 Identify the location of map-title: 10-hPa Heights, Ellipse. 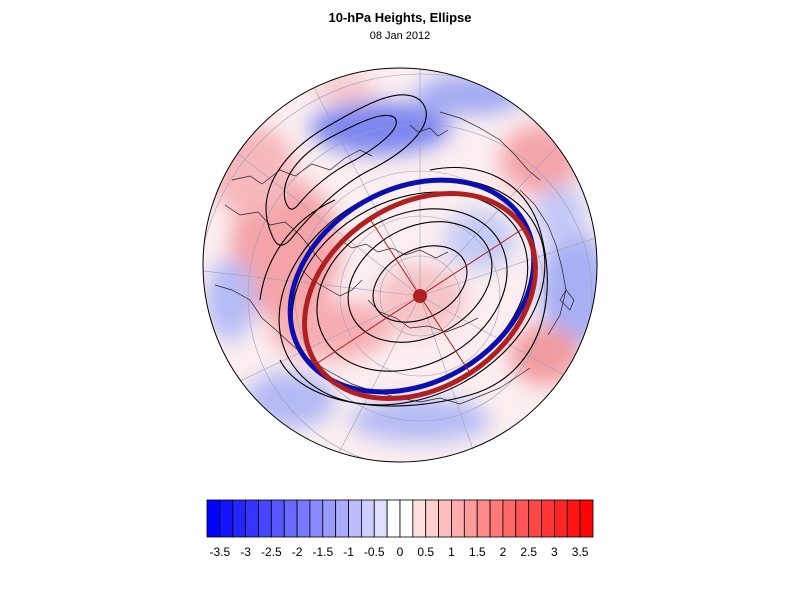
(400, 17).